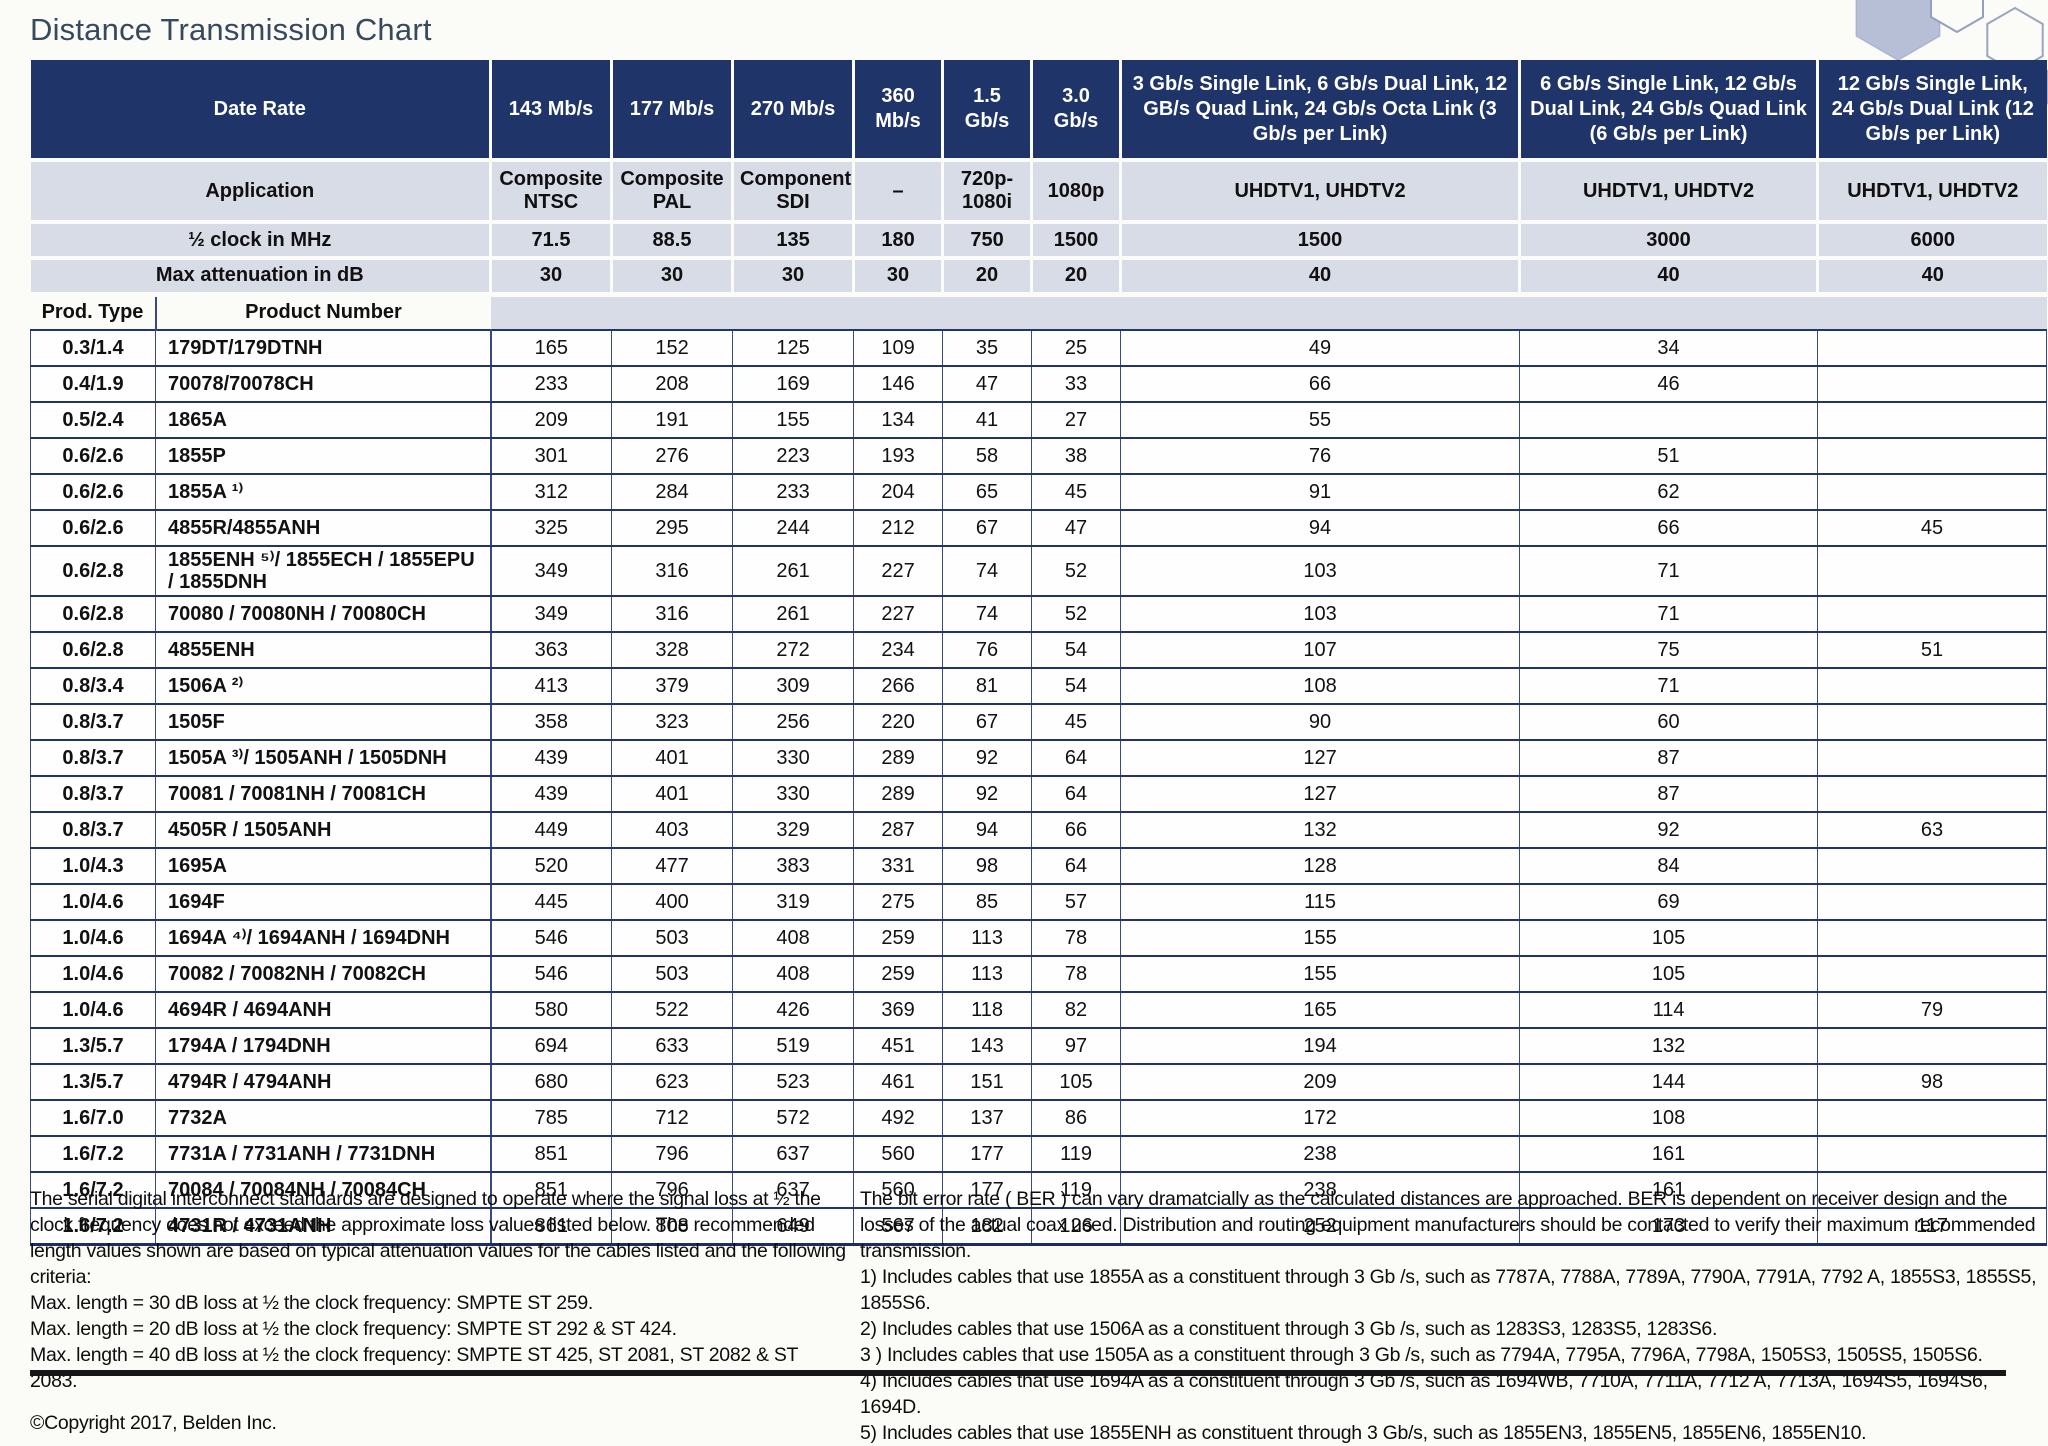  Describe the element at coordinates (1075, 275) in the screenshot. I see `max-attenuation-cell: 20` at that location.